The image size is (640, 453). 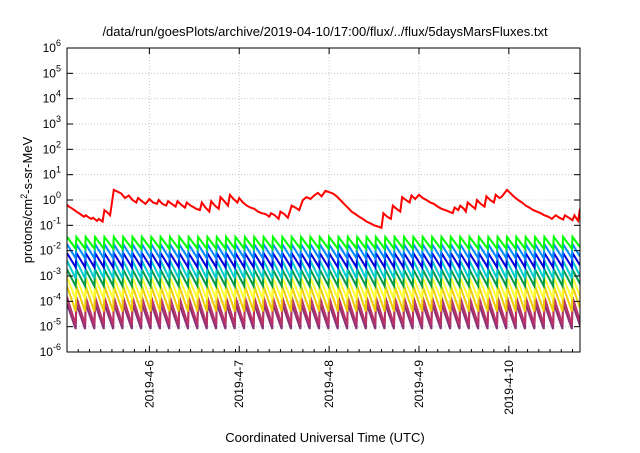 I want to click on y-tick-label: 10⁶, so click(x=52, y=46).